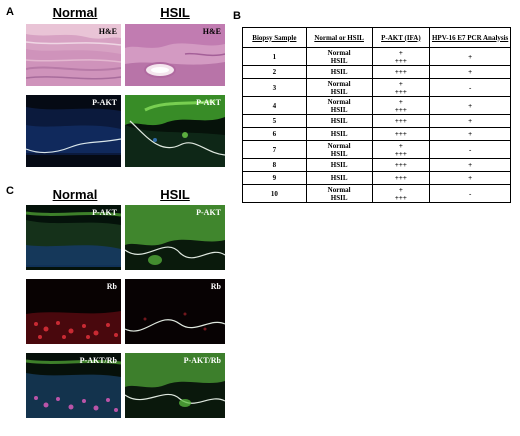 This screenshot has height=436, width=520. Describe the element at coordinates (274, 37) in the screenshot. I see `header-biopsy-sample: Biopsy Sample` at that location.